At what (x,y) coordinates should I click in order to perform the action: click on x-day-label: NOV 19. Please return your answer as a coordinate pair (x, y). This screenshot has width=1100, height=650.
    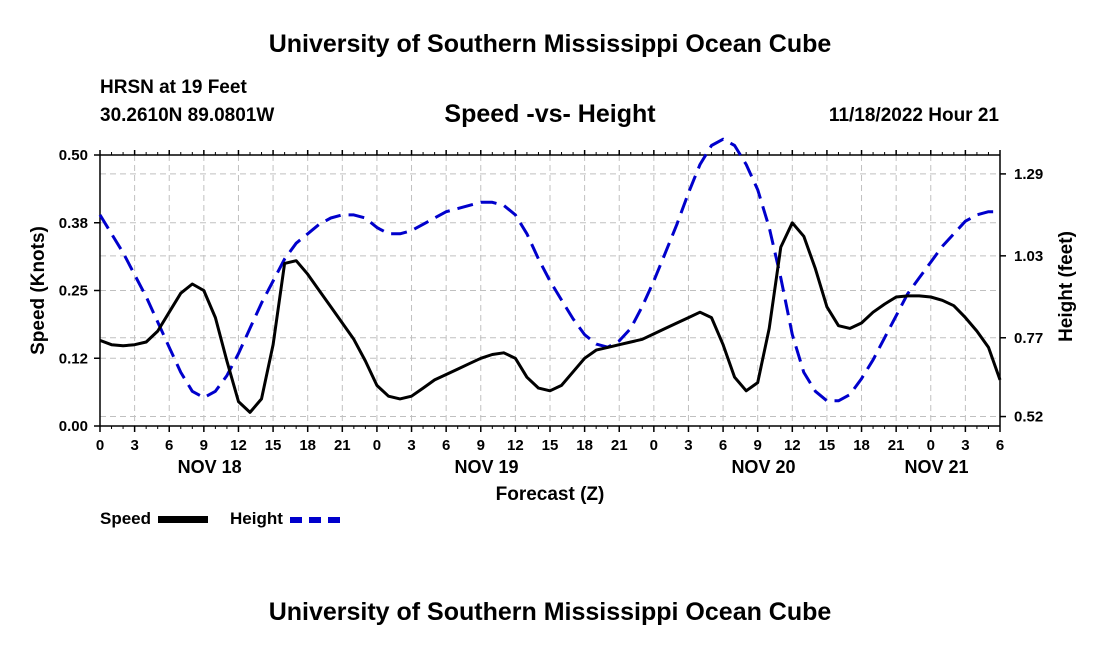
    Looking at the image, I should click on (487, 467).